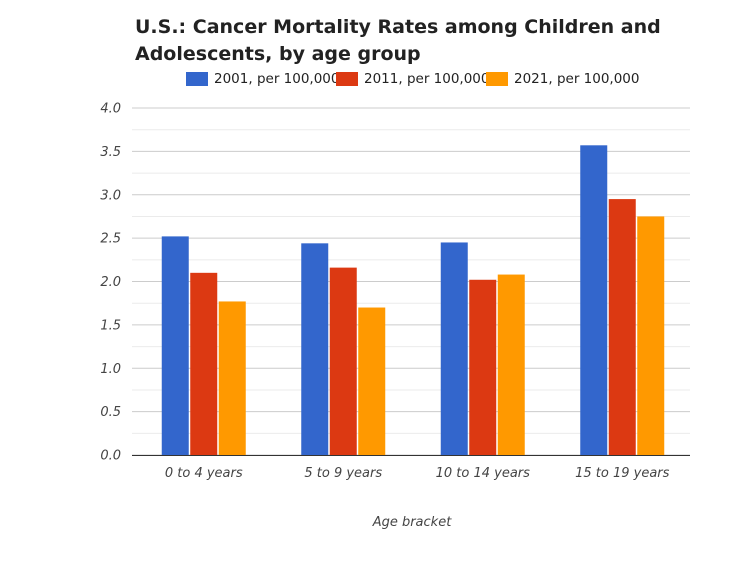 This screenshot has height=563, width=750. I want to click on y-tick-label: 3.5, so click(110, 152).